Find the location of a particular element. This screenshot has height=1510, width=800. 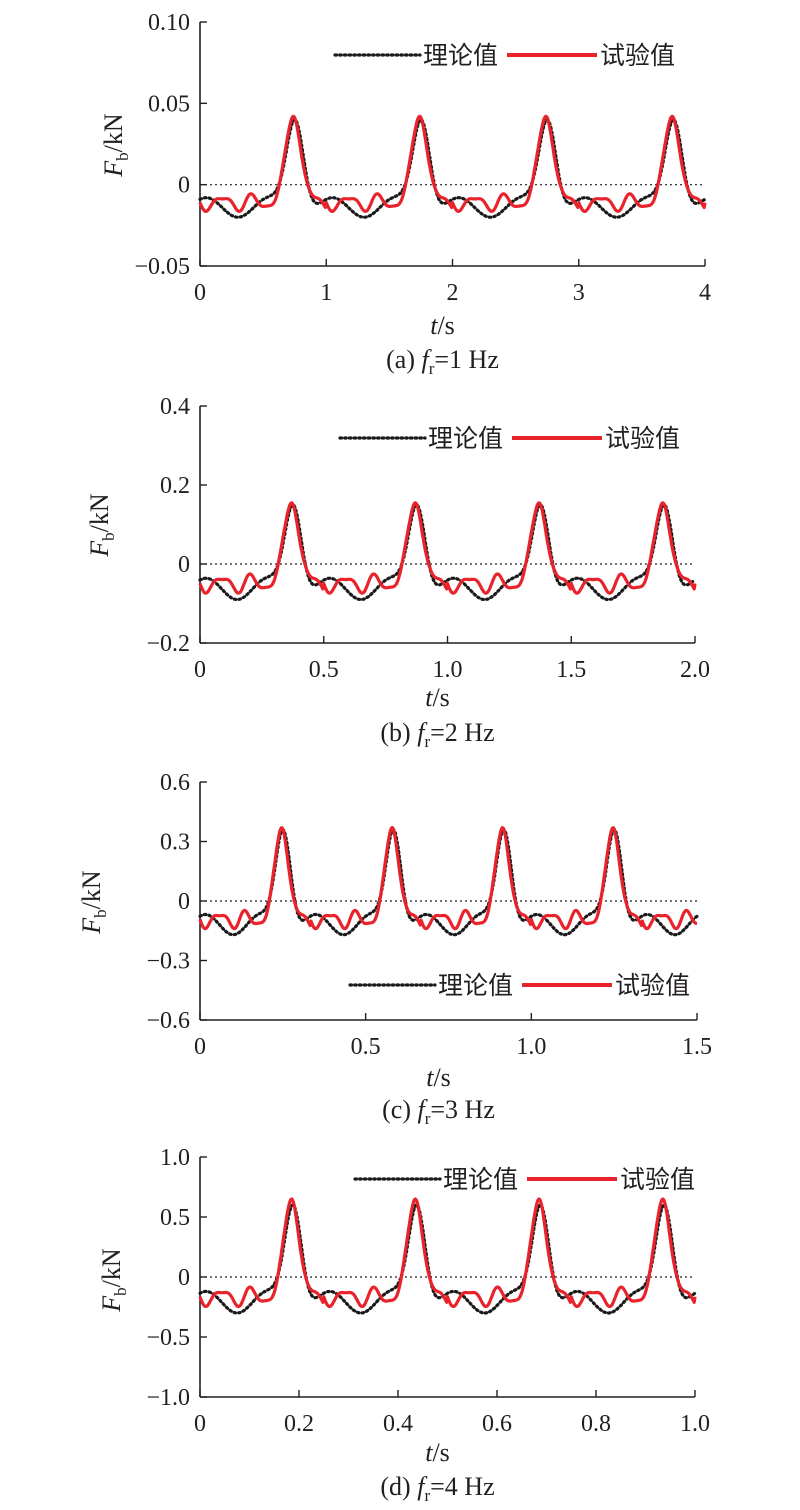

panel-caption: (c) fr=3 Hz is located at coordinates (438, 1111).